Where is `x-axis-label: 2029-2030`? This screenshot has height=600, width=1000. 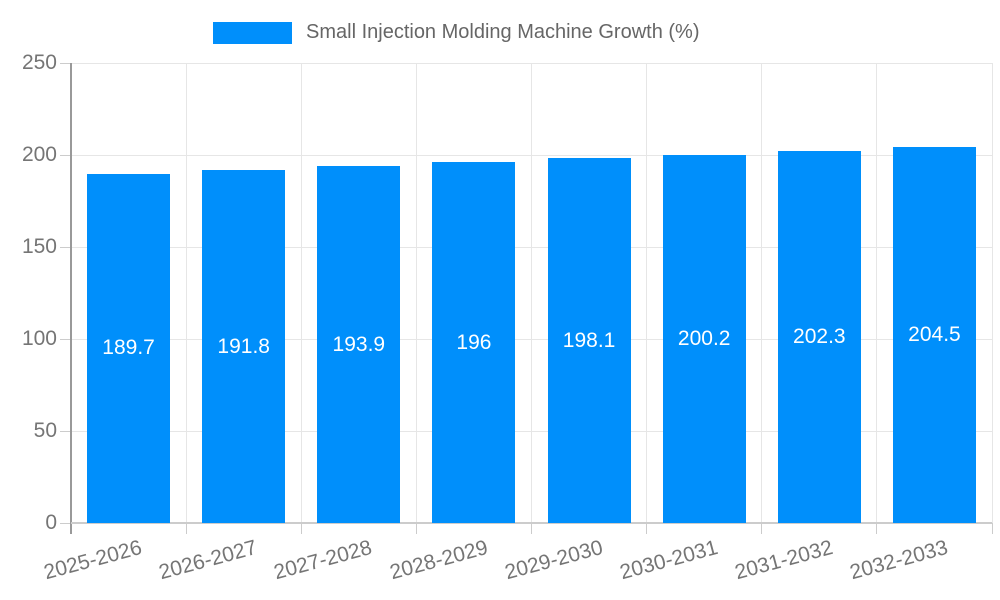 x-axis-label: 2029-2030 is located at coordinates (554, 560).